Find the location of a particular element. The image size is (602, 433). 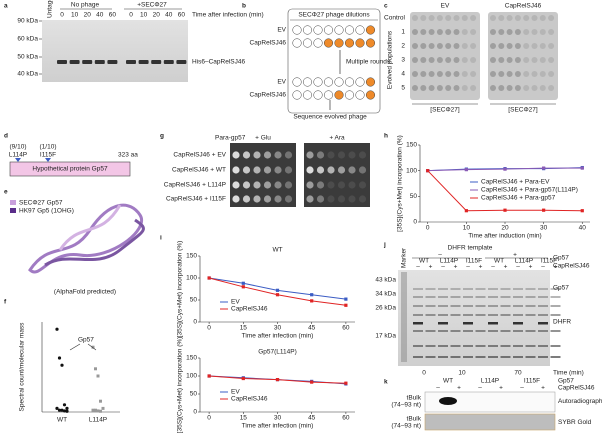

label: DHFR is located at coordinates (562, 322).